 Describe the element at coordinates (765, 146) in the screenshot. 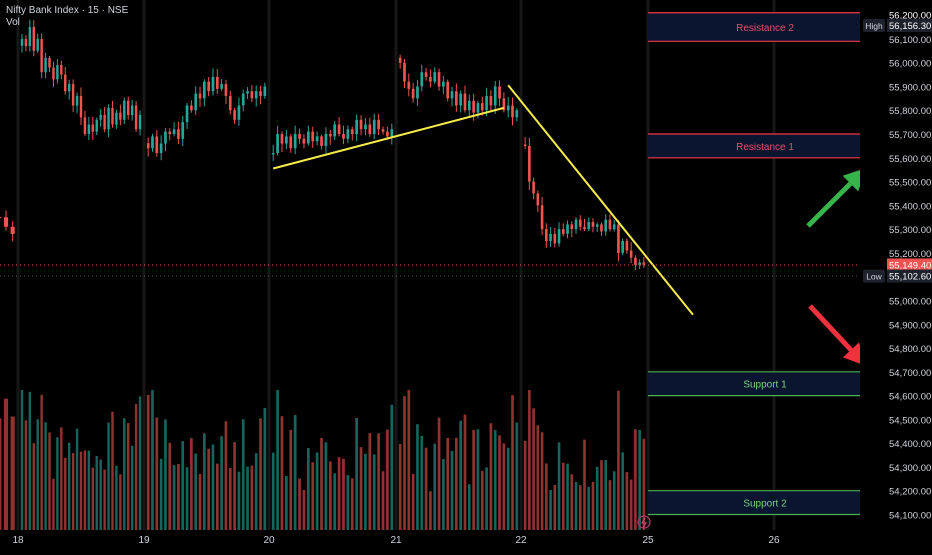

I see `resistance-zone: Resistance 1` at that location.